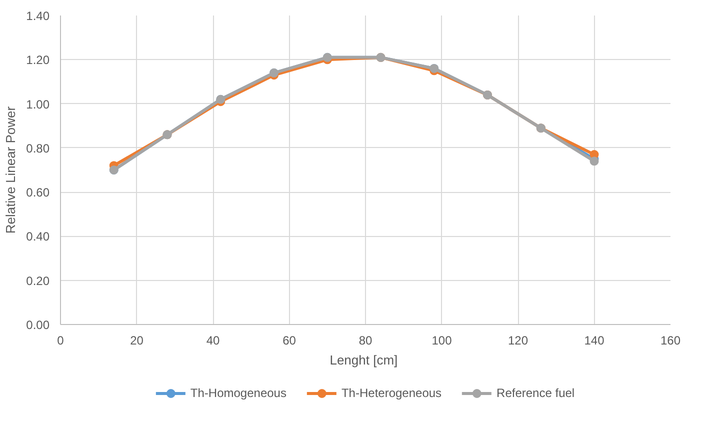  What do you see at coordinates (213, 341) in the screenshot?
I see `x-tick-label: 40` at bounding box center [213, 341].